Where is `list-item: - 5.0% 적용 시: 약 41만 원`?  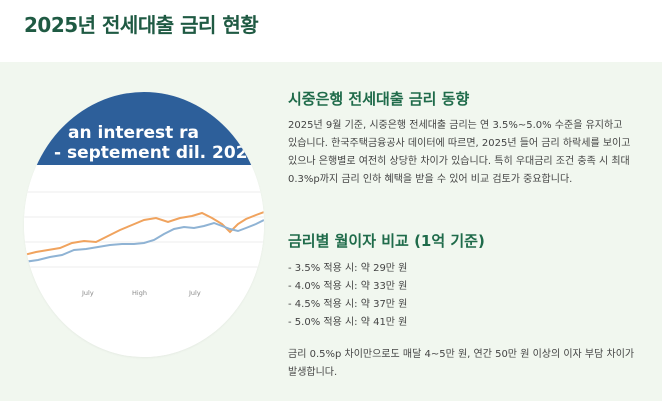 list-item: - 5.0% 적용 시: 약 41만 원 is located at coordinates (348, 322).